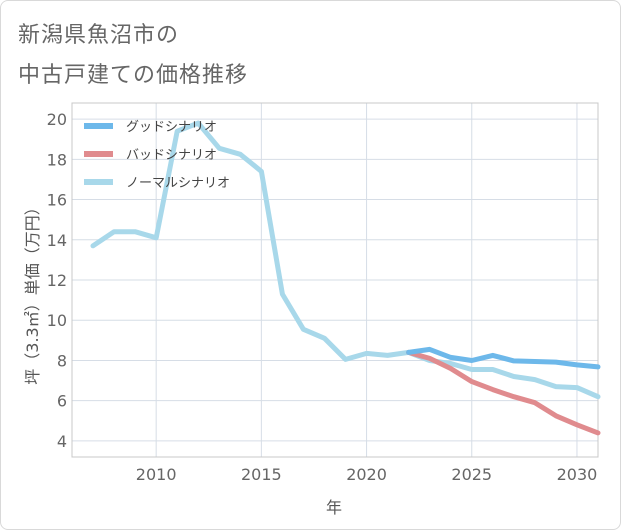 The image size is (621, 530). Describe the element at coordinates (334, 507) in the screenshot. I see `x-axis-label: 年` at that location.